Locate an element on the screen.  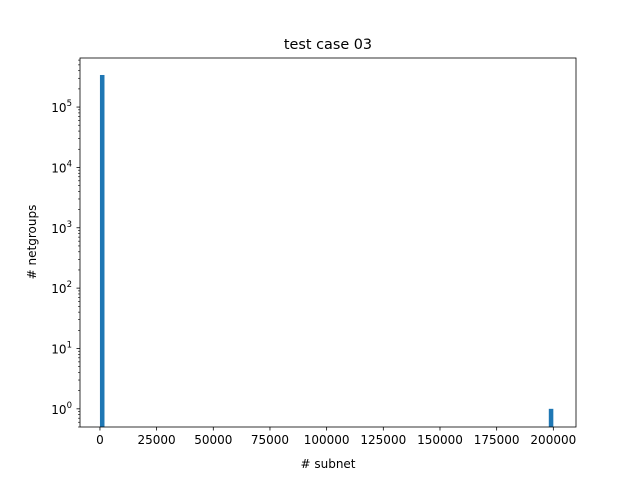
y-tick-label: 10¹ is located at coordinates (61, 348).